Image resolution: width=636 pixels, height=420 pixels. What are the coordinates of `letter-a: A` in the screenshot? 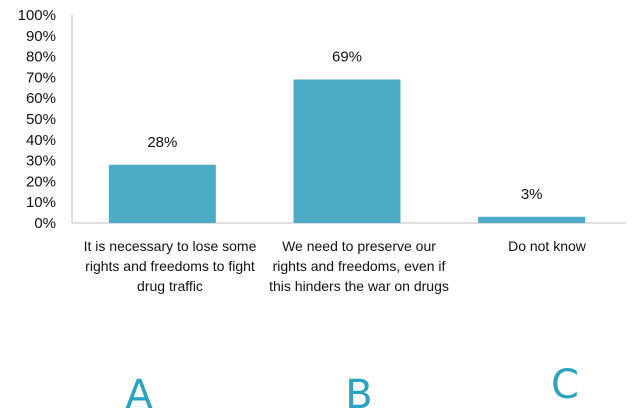 It's located at (139, 395).